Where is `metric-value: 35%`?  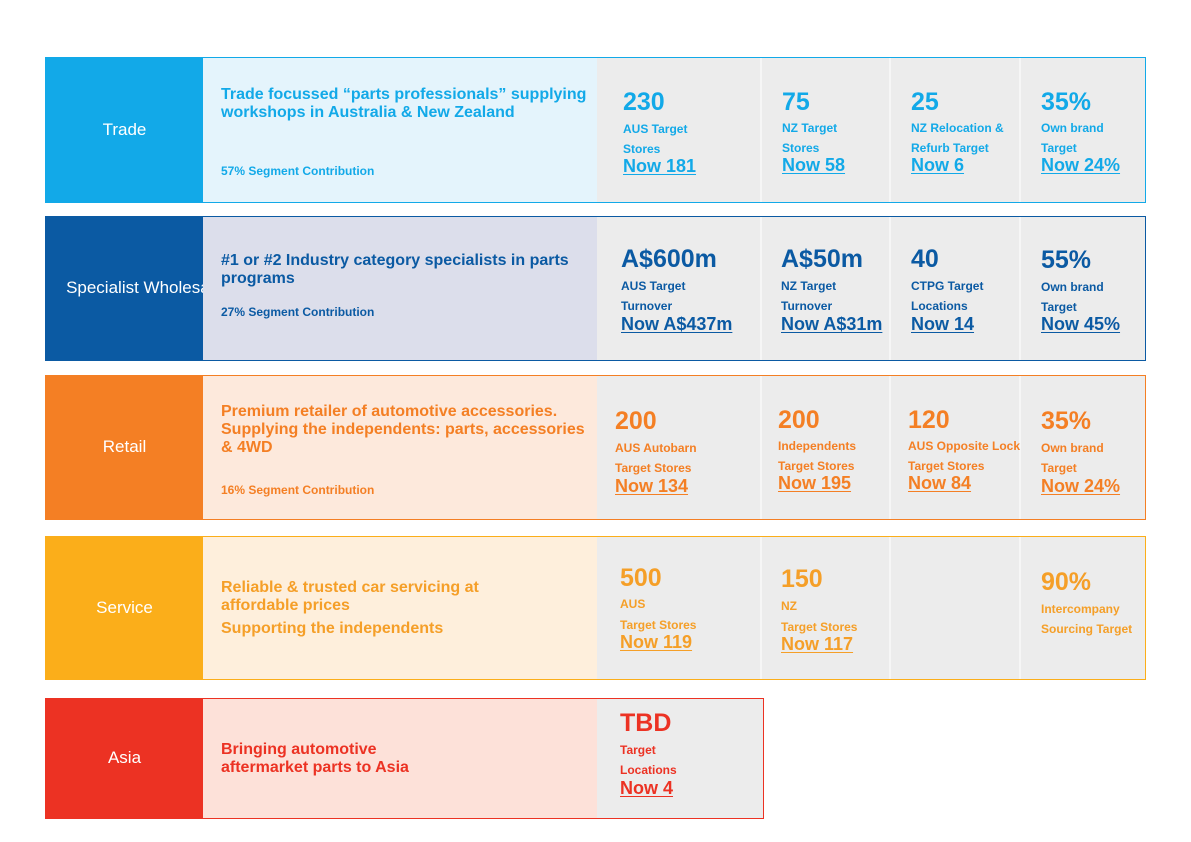
metric-value: 35% is located at coordinates (1066, 421).